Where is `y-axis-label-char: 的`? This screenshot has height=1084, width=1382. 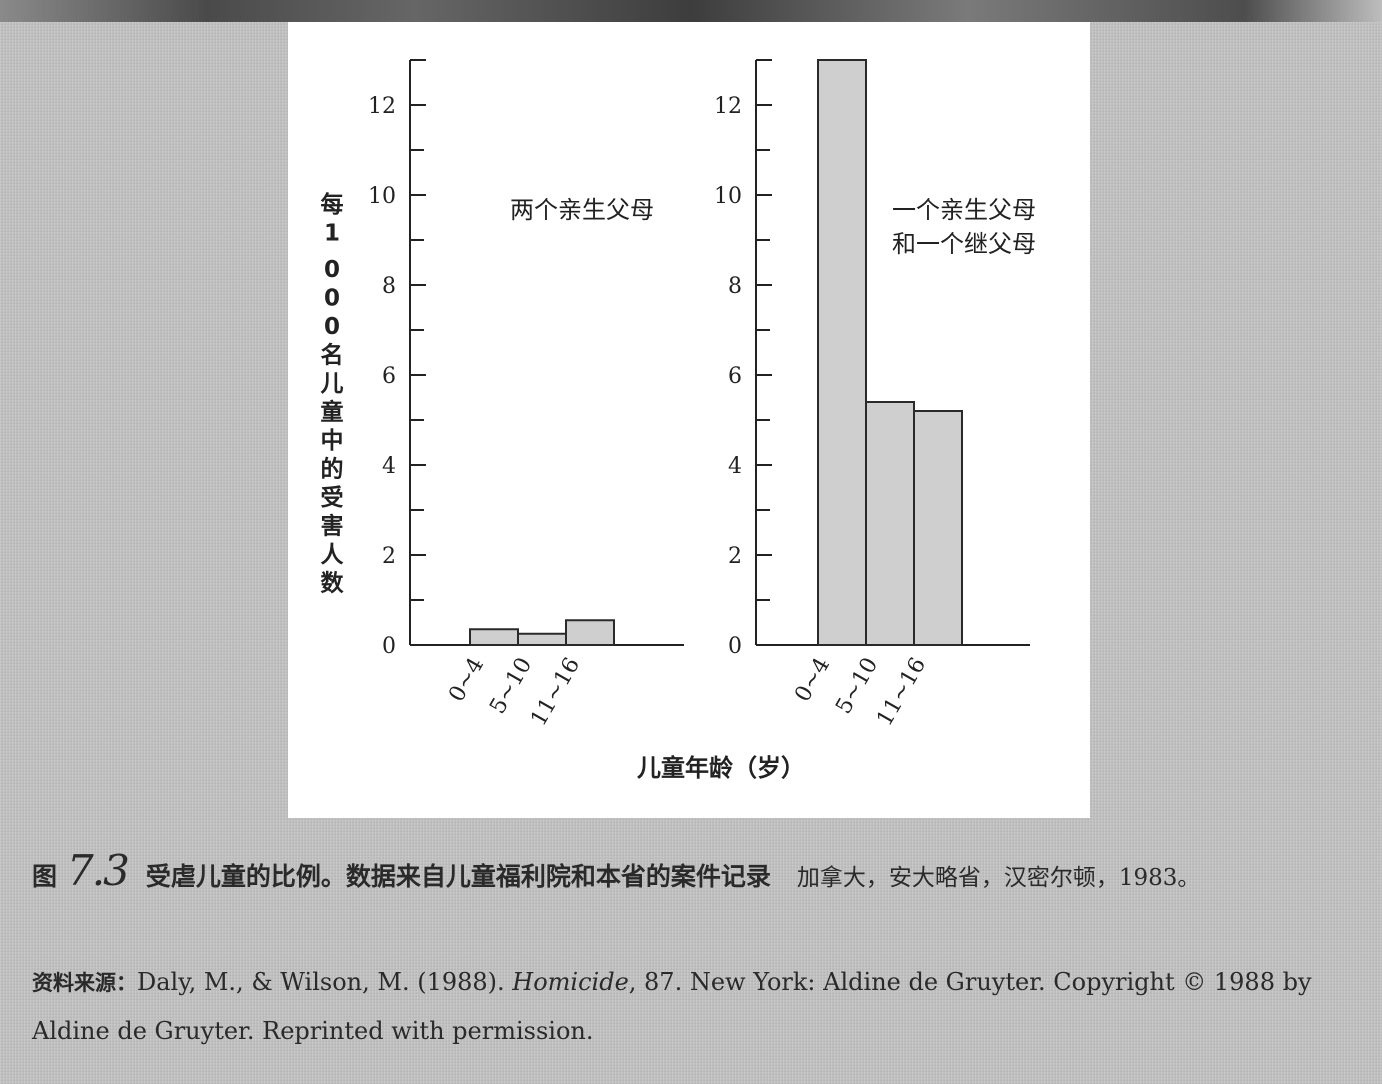 y-axis-label-char: 的 is located at coordinates (332, 469).